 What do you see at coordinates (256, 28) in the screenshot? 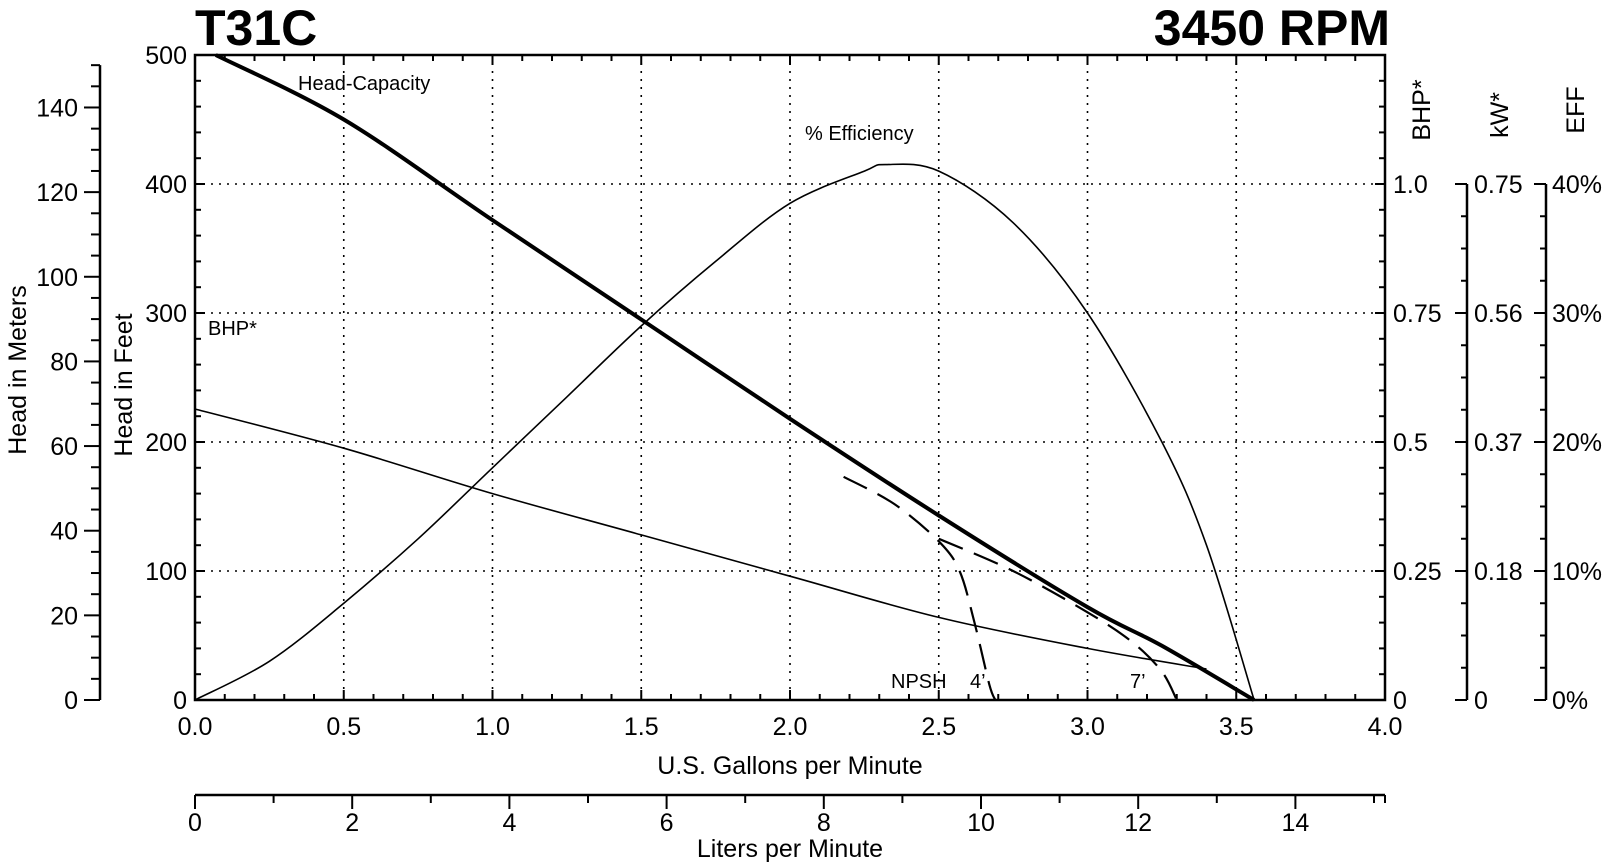
I see `model-title: T31C` at bounding box center [256, 28].